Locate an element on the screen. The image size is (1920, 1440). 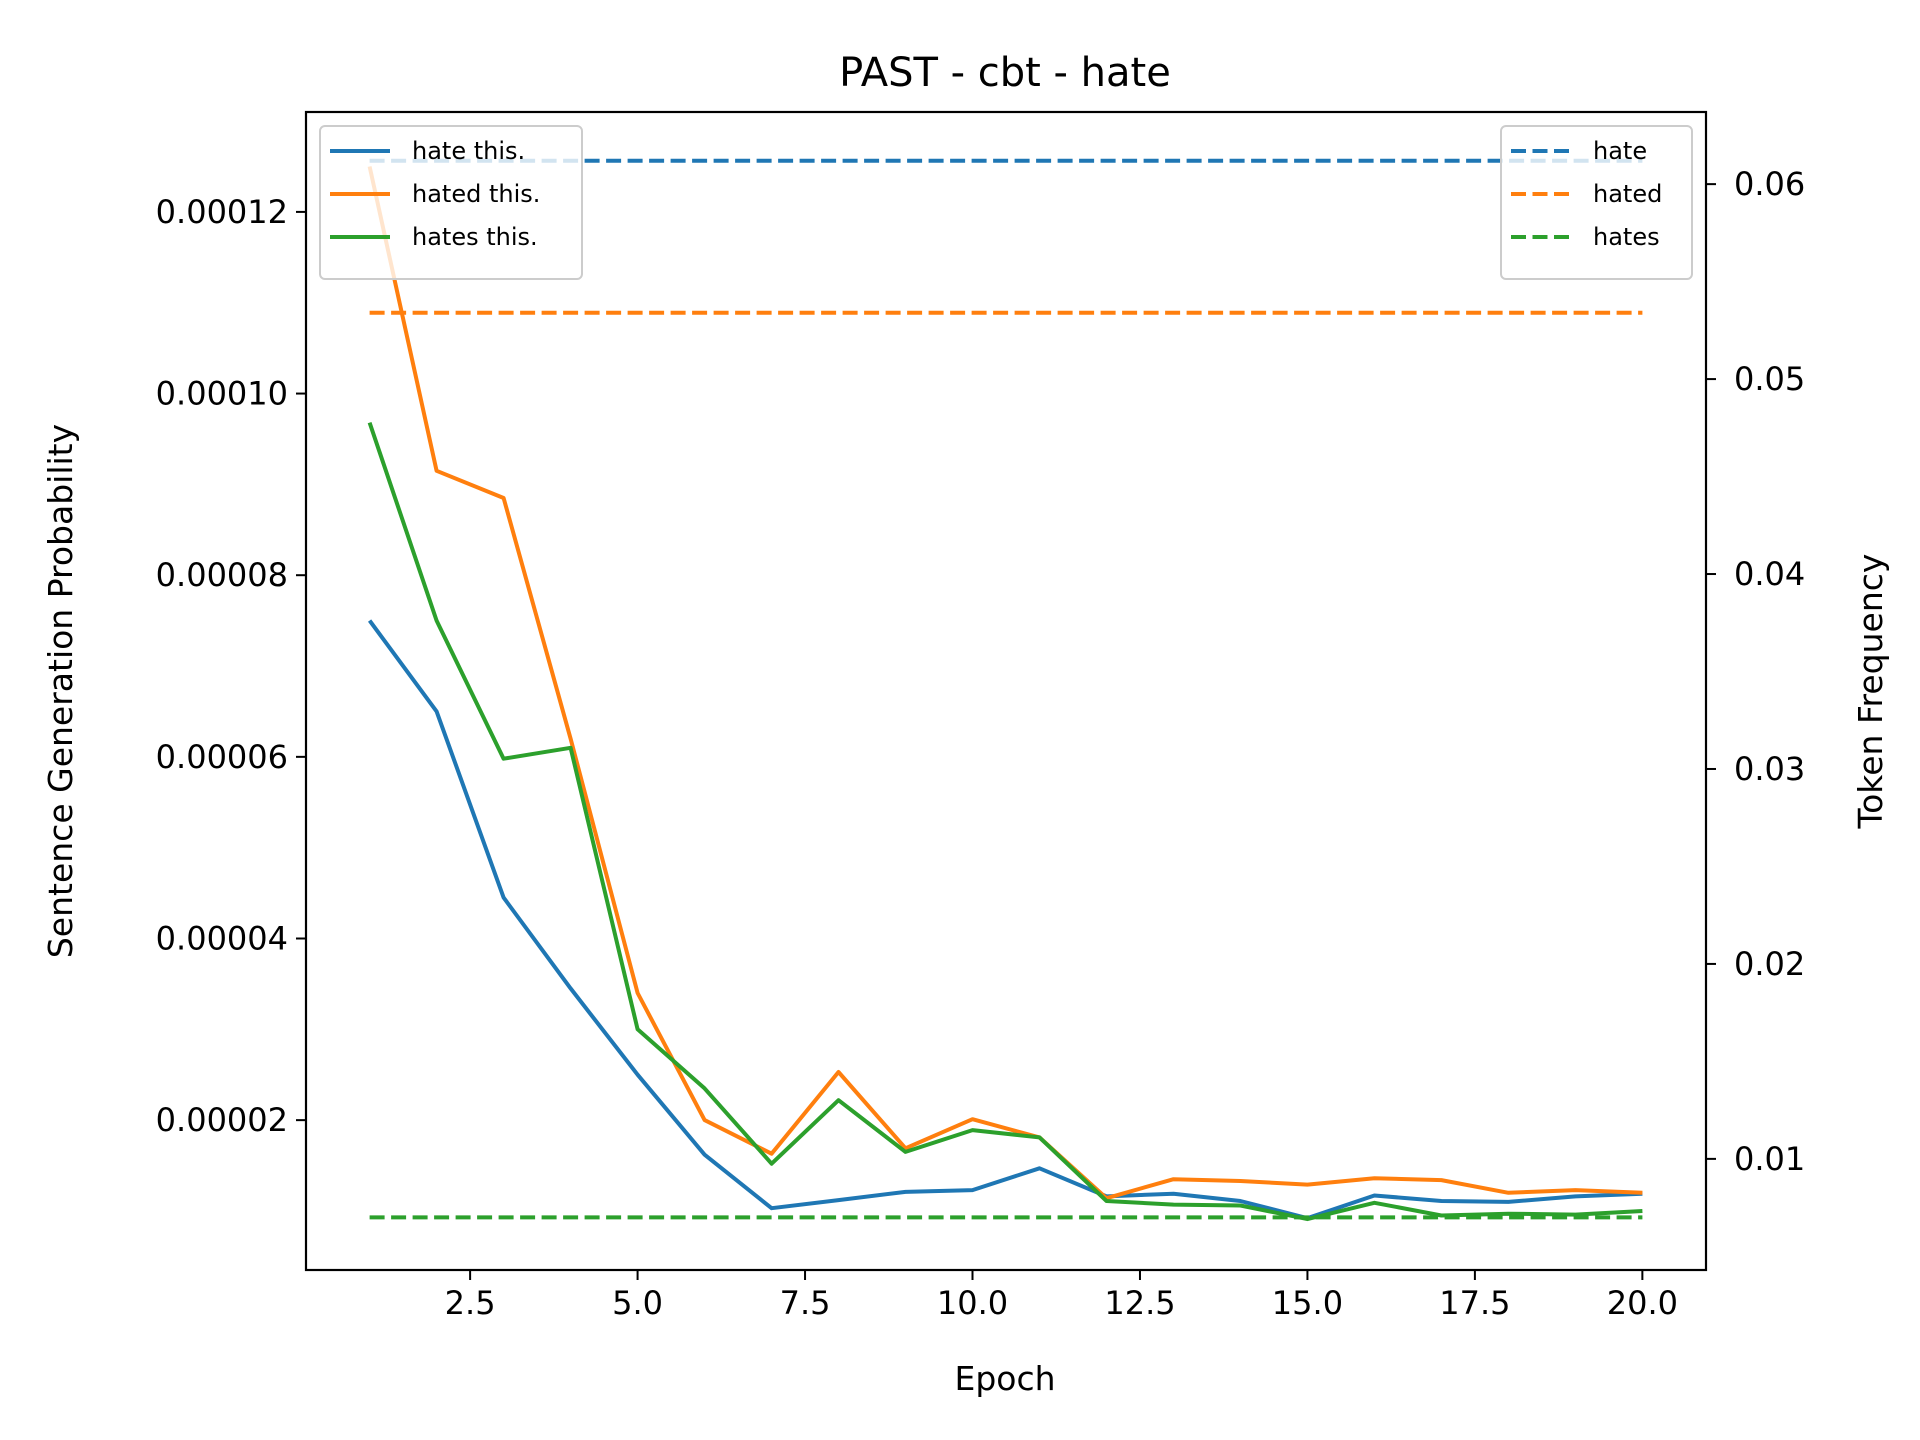
y-tick-label: 0.00004 is located at coordinates (222, 938).